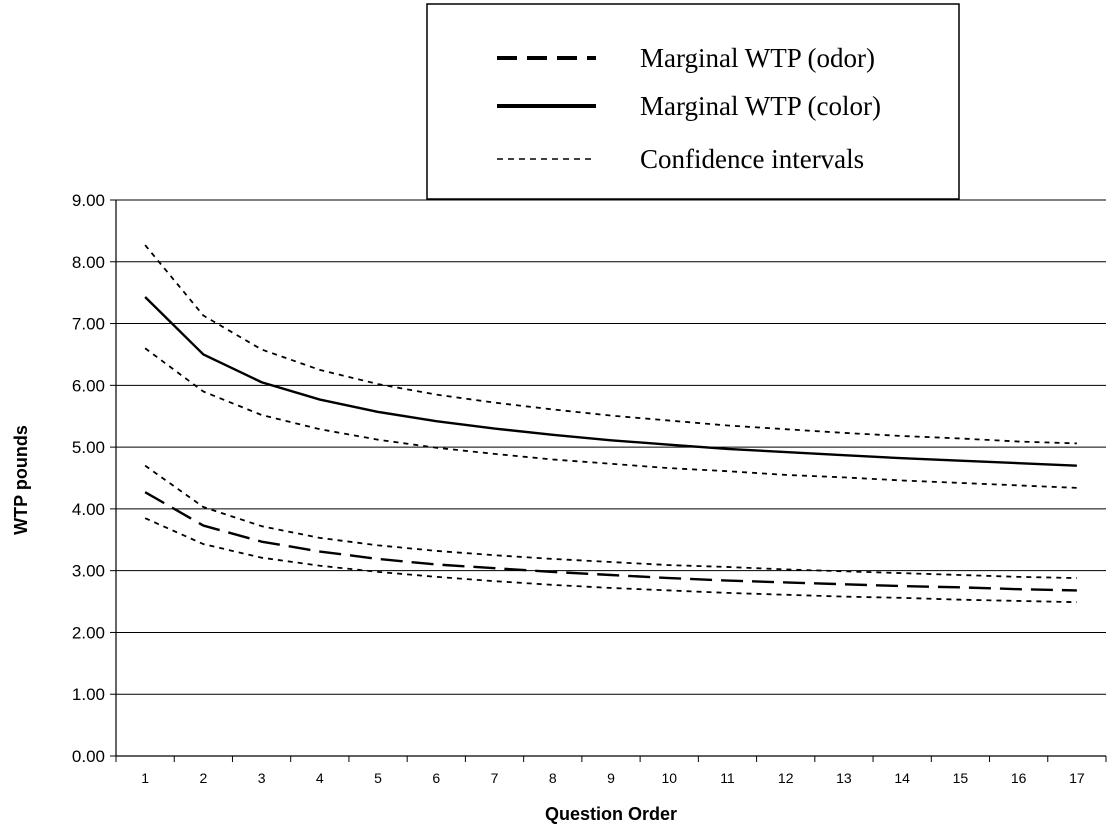 The height and width of the screenshot is (829, 1107). I want to click on legend-box, so click(693, 101).